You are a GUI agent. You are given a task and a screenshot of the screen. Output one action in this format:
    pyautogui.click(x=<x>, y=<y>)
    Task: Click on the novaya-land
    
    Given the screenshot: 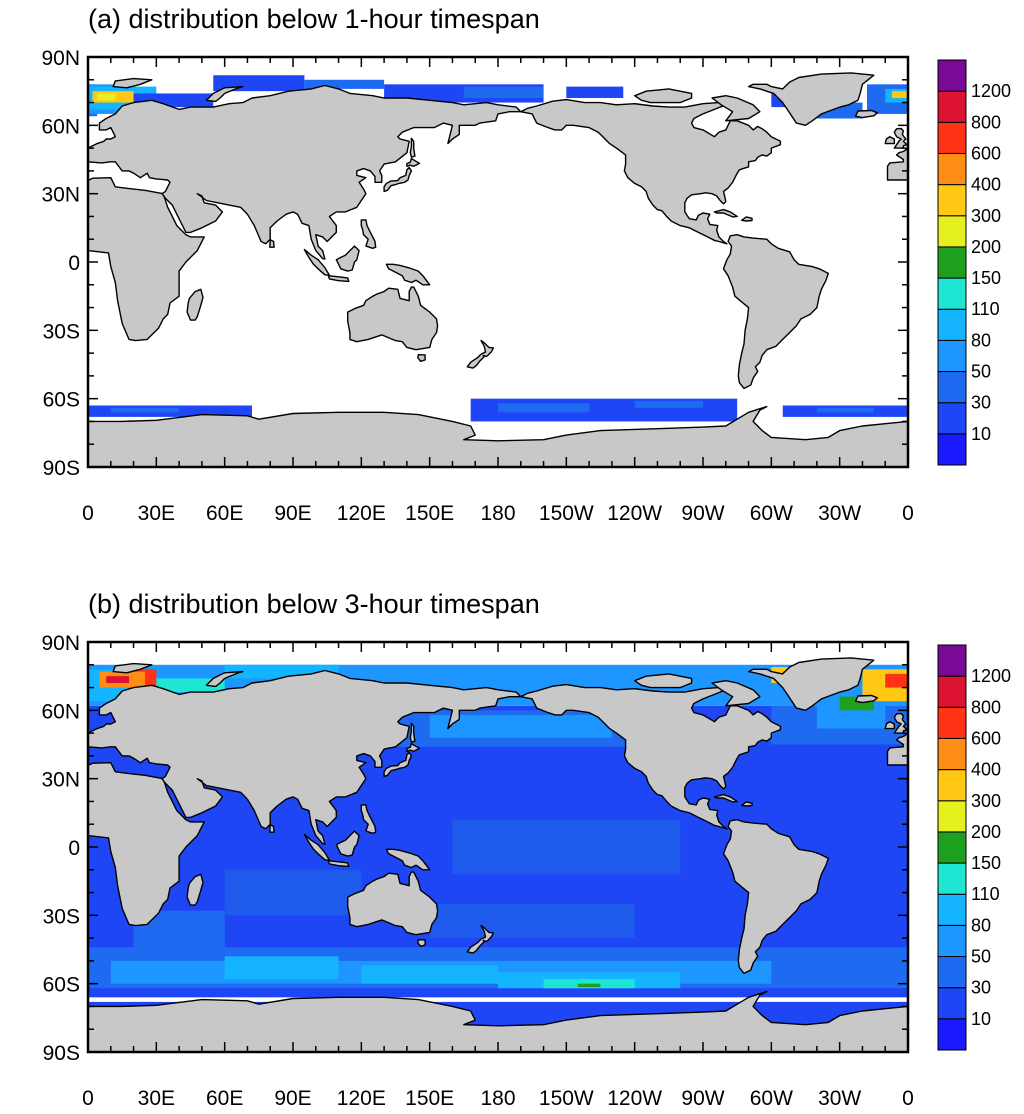 What is the action you would take?
    pyautogui.click(x=224, y=94)
    